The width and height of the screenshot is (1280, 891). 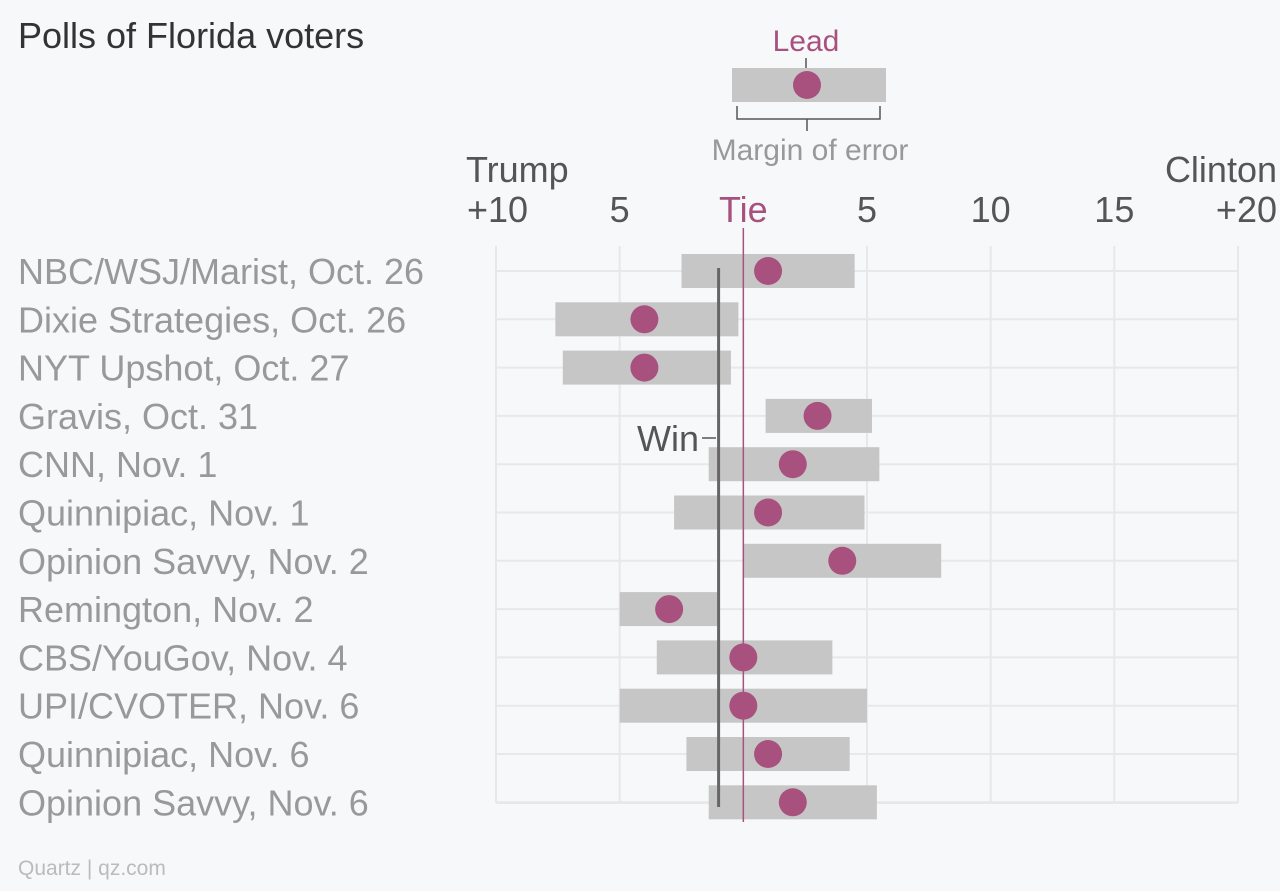 I want to click on poll-label: Opinion Savvy, Nov. 2, so click(x=193, y=561).